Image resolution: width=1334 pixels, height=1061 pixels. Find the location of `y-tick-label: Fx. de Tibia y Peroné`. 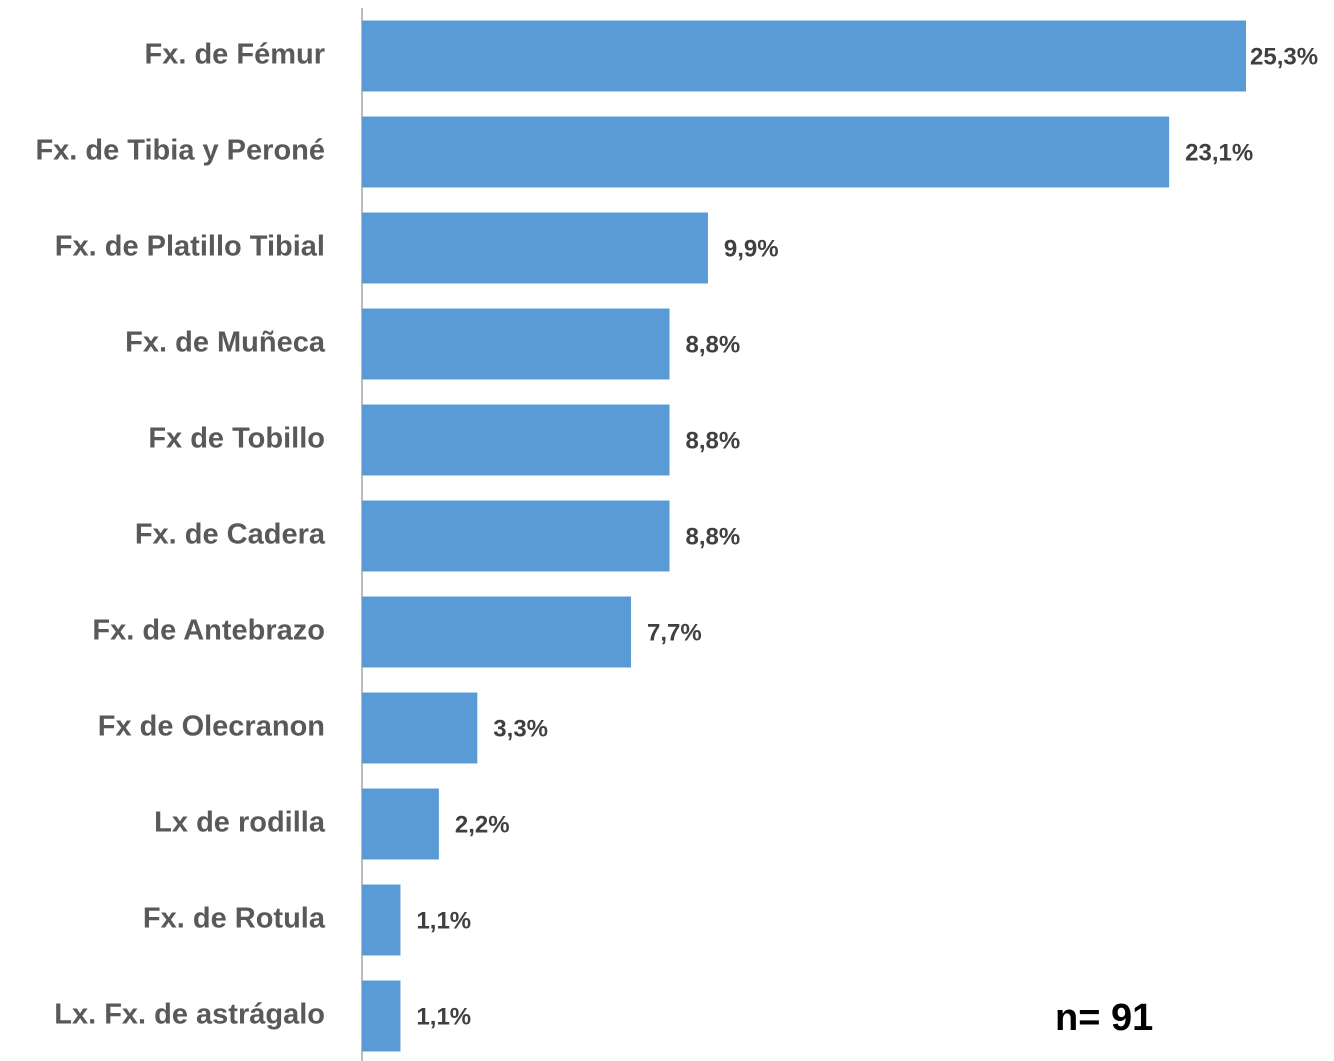

y-tick-label: Fx. de Tibia y Peroné is located at coordinates (180, 151).